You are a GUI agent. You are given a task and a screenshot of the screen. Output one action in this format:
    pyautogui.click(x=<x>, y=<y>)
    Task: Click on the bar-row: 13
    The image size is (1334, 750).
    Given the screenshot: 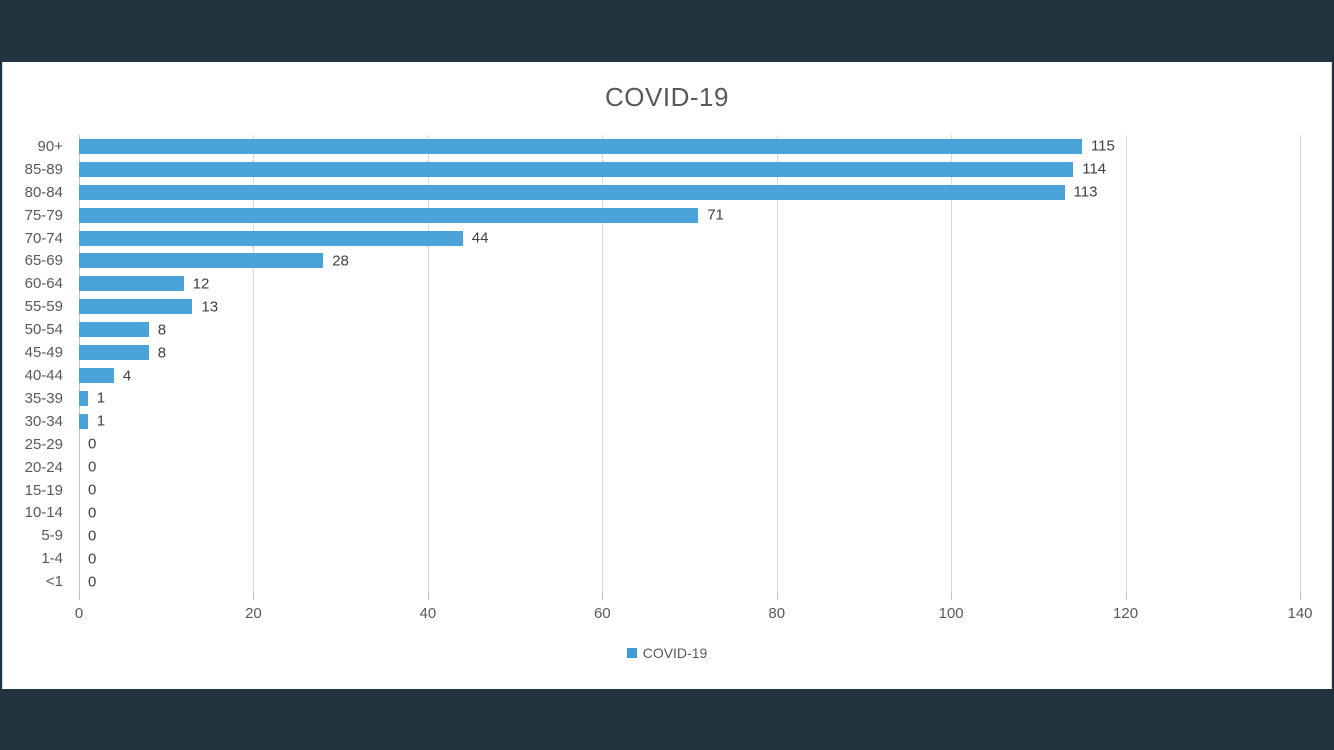 What is the action you would take?
    pyautogui.click(x=689, y=306)
    